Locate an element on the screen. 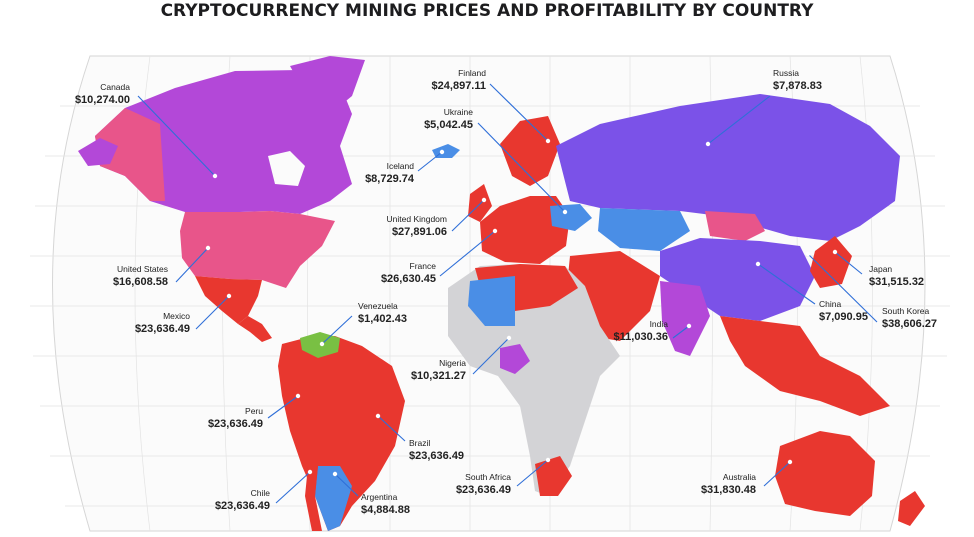 Image resolution: width=974 pixels, height=537 pixels. label-south-korea: South Korea $38,606.27 is located at coordinates (871, 290).